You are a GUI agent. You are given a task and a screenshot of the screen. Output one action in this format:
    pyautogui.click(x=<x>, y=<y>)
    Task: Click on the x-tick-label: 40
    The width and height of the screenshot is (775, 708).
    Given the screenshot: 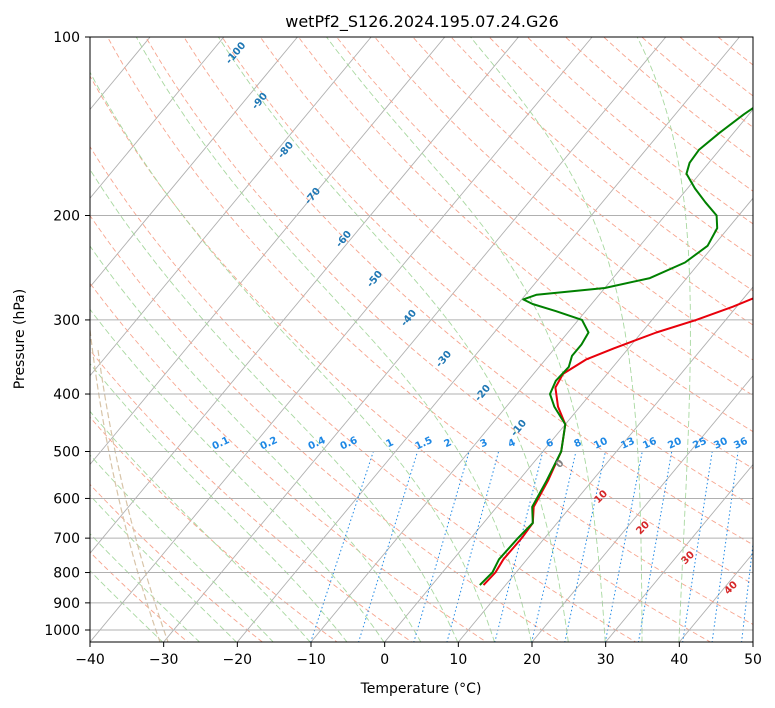 What is the action you would take?
    pyautogui.click(x=679, y=660)
    